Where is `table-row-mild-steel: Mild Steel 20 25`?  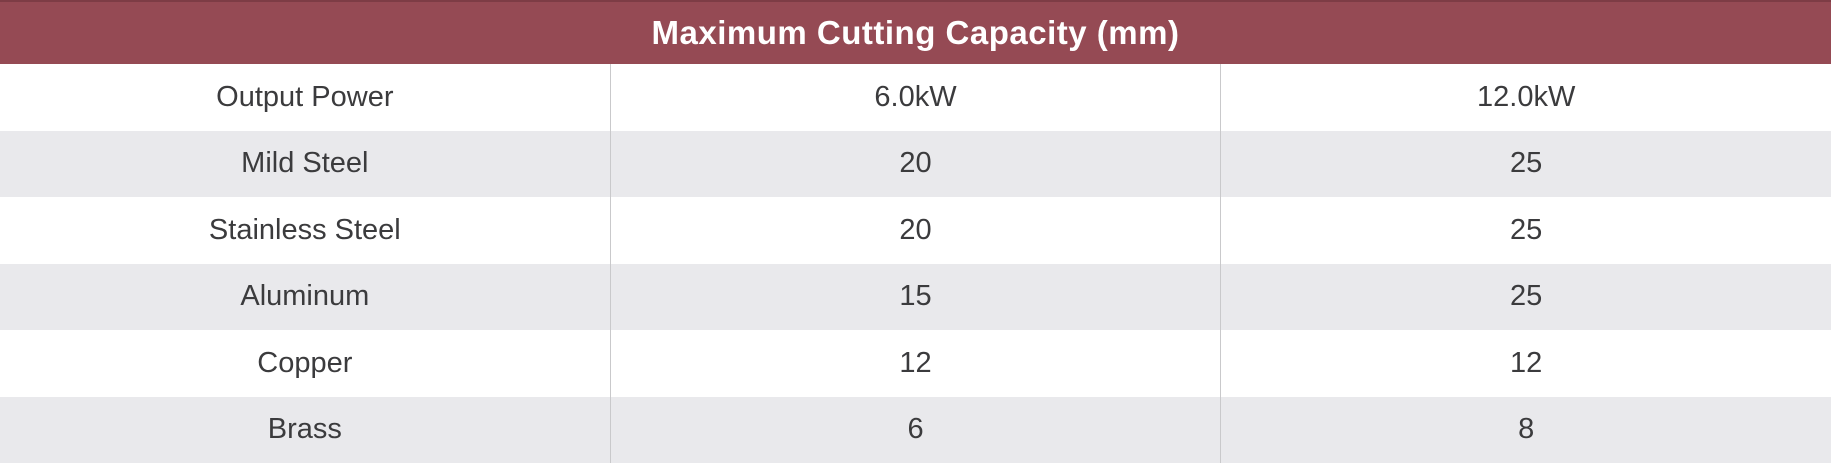
table-row-mild-steel: Mild Steel 20 25 is located at coordinates (915, 163).